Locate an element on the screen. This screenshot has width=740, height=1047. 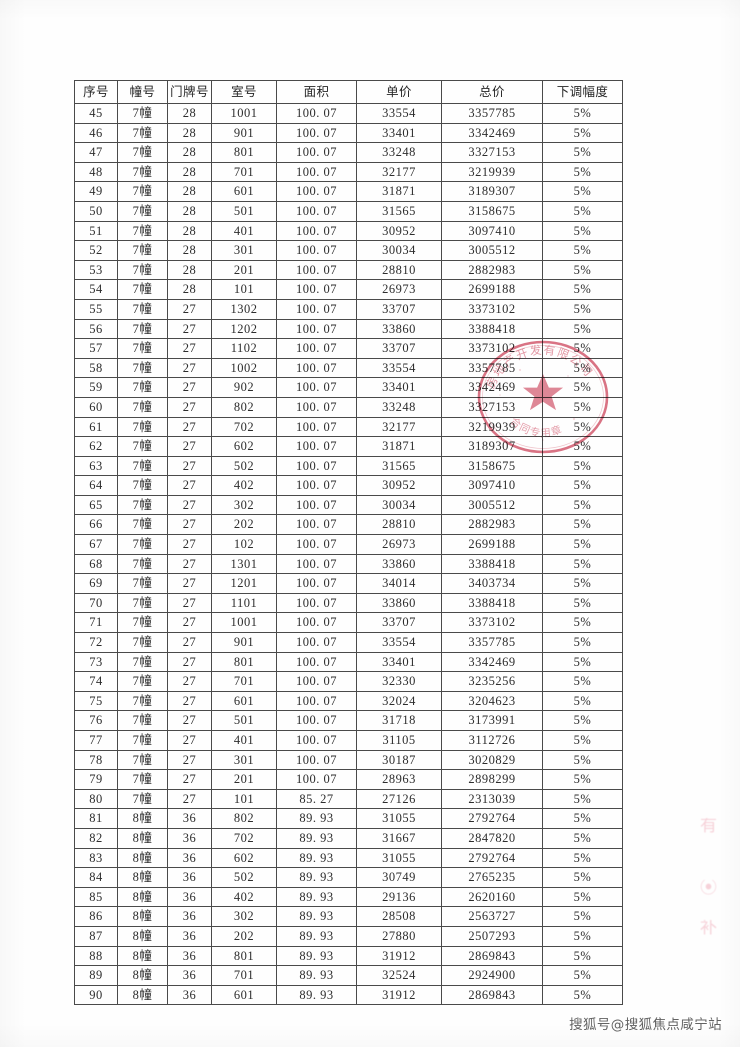
cell-room: 1002 is located at coordinates (244, 368).